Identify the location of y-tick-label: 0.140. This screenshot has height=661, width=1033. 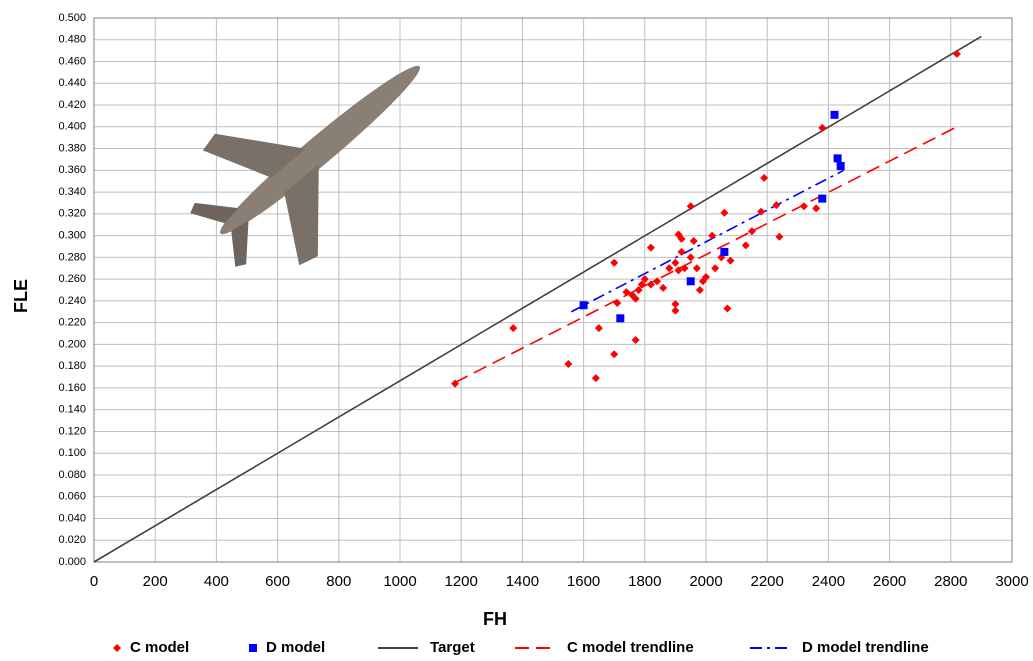
(72, 410).